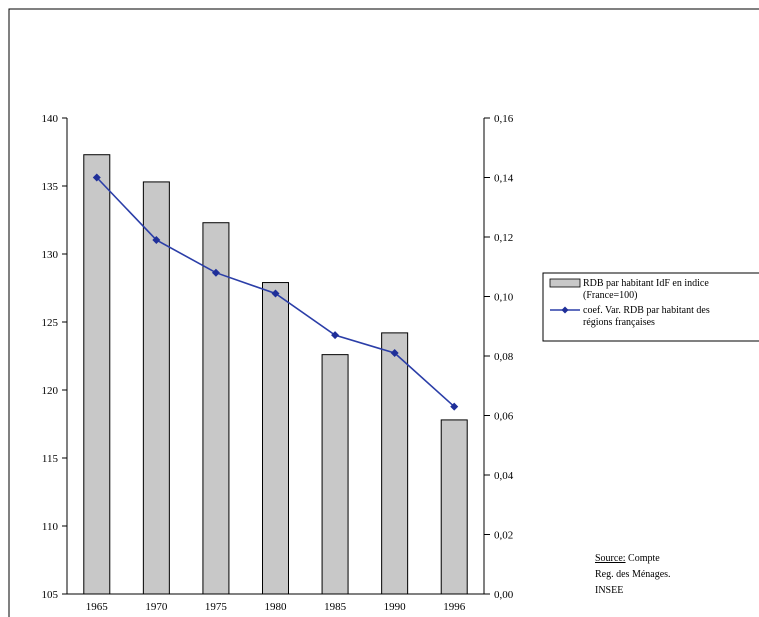 This screenshot has width=759, height=617. What do you see at coordinates (643, 558) in the screenshot?
I see `source-line1-rest: Compte` at bounding box center [643, 558].